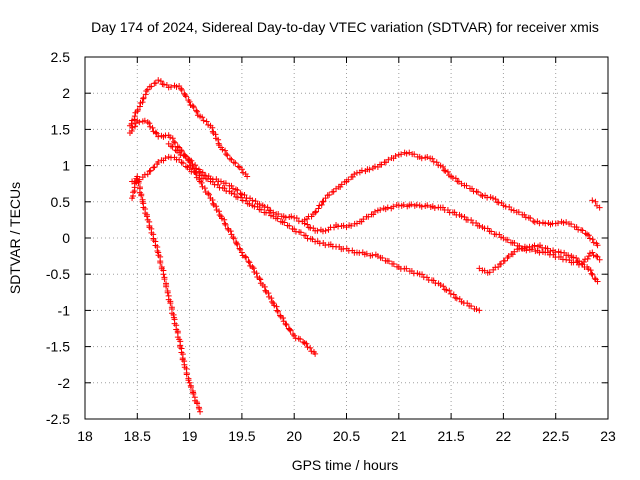 The width and height of the screenshot is (640, 480). Describe the element at coordinates (345, 465) in the screenshot. I see `x-axis-label: GPS time / hours` at that location.